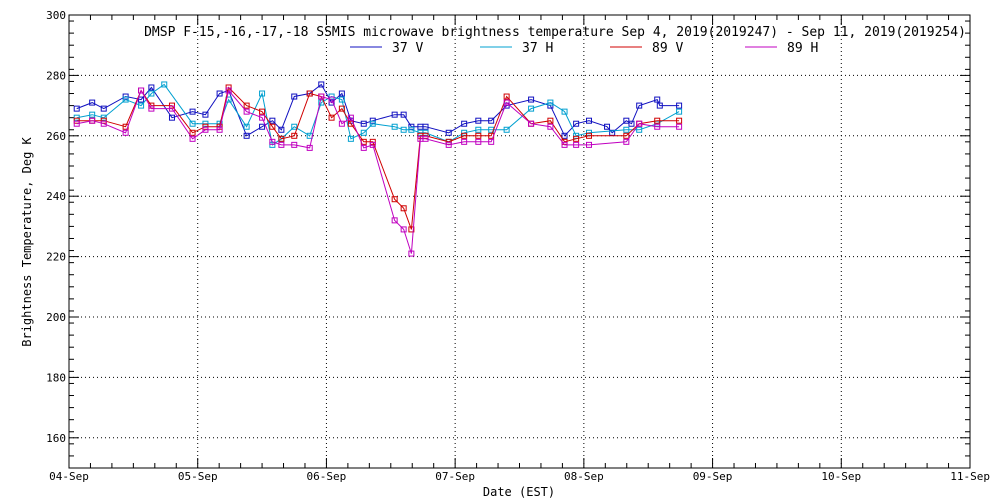 The image size is (1000, 500). Describe the element at coordinates (455, 476) in the screenshot. I see `x-tick-label: 07-Sep` at that location.